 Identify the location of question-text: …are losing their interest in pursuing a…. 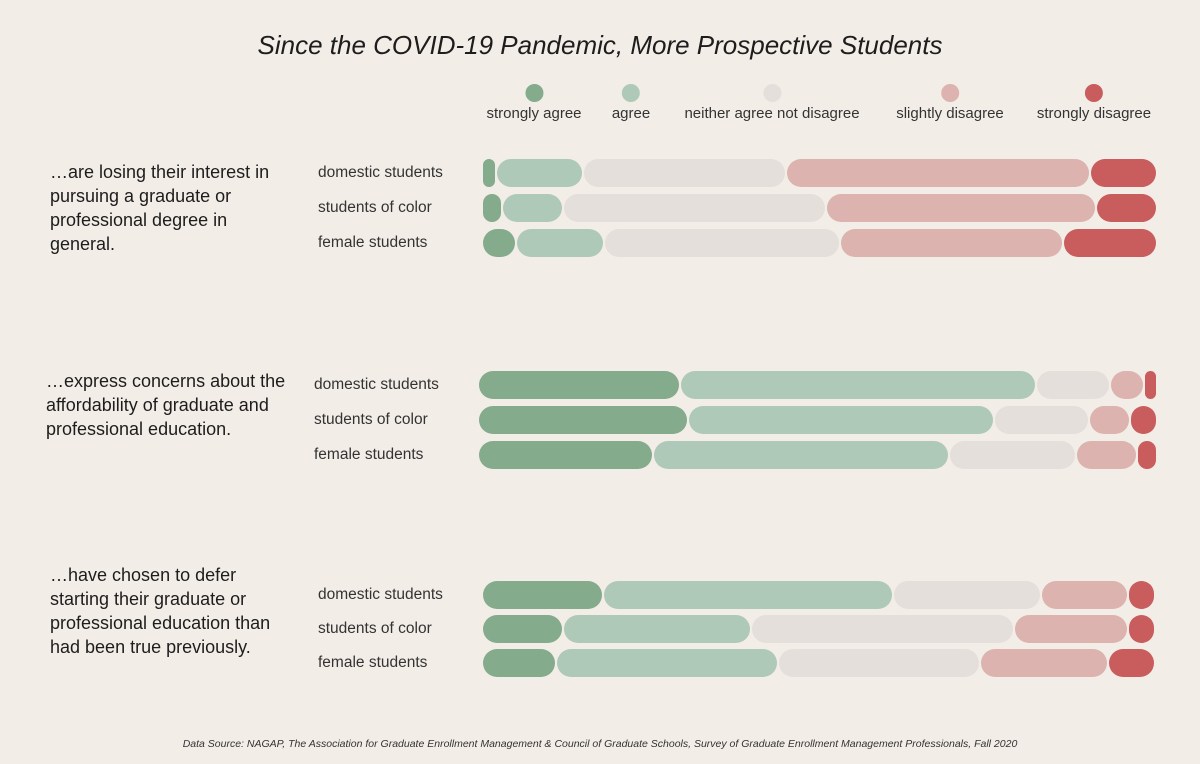
(160, 208).